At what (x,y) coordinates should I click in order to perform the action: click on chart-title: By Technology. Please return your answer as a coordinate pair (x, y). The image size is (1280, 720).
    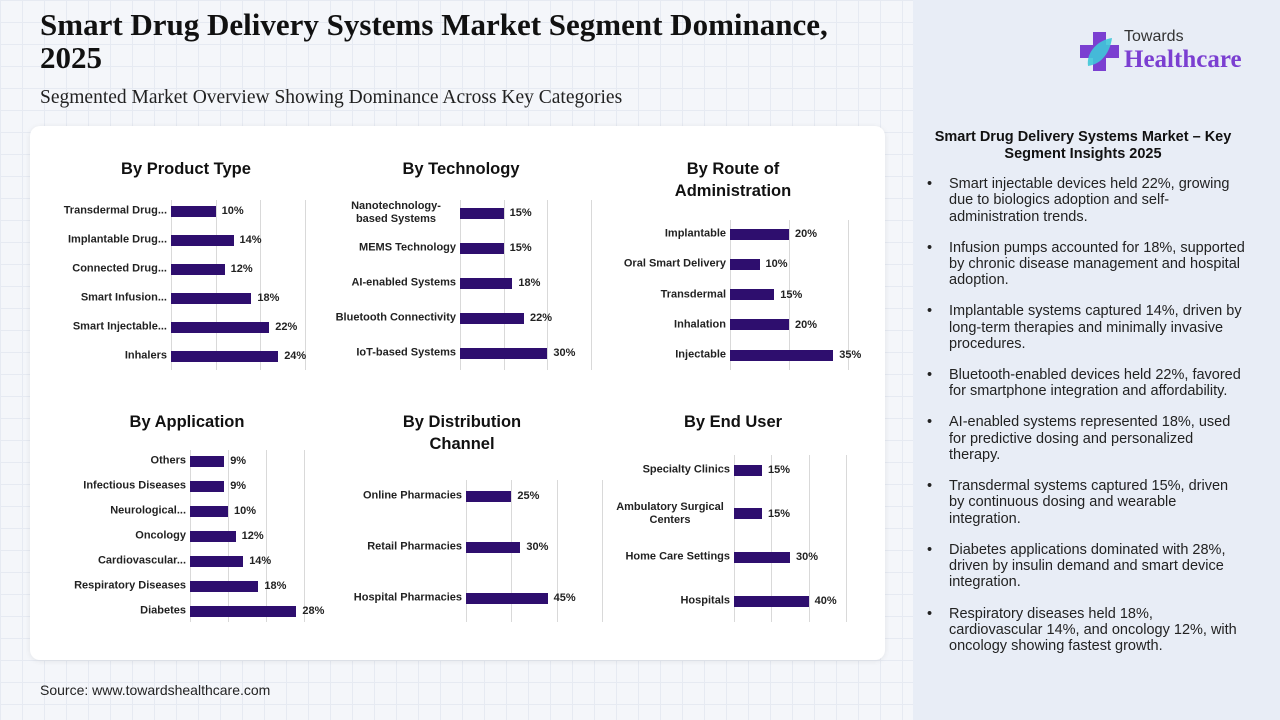
    Looking at the image, I should click on (461, 169).